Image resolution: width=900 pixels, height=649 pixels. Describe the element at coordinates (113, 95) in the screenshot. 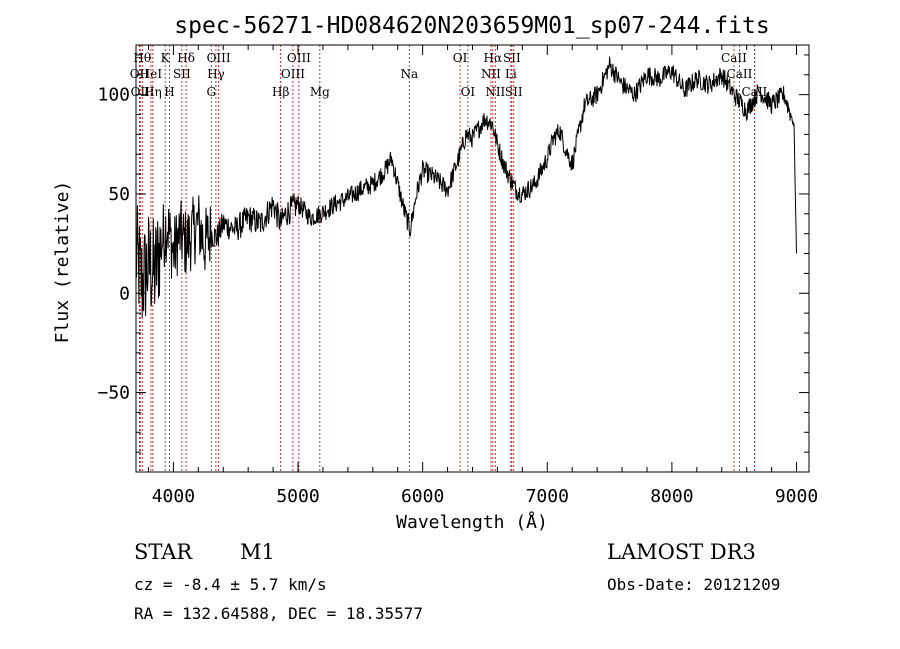

I see `y-tick-label: 100` at that location.